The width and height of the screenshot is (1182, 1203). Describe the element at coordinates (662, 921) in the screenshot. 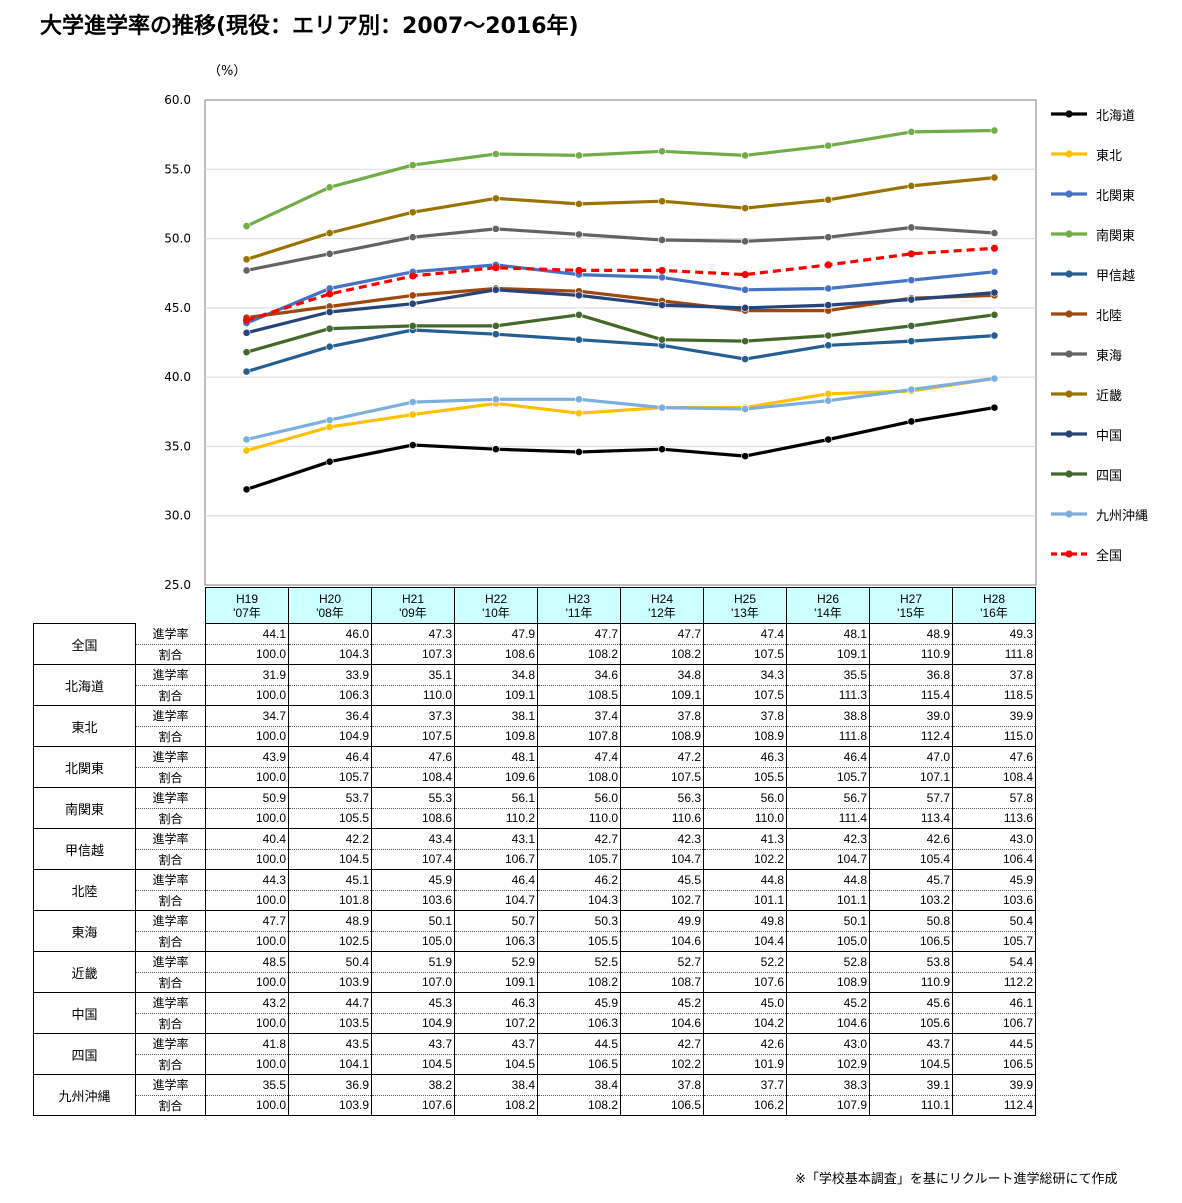

I see `table-cell: 49.9` at that location.